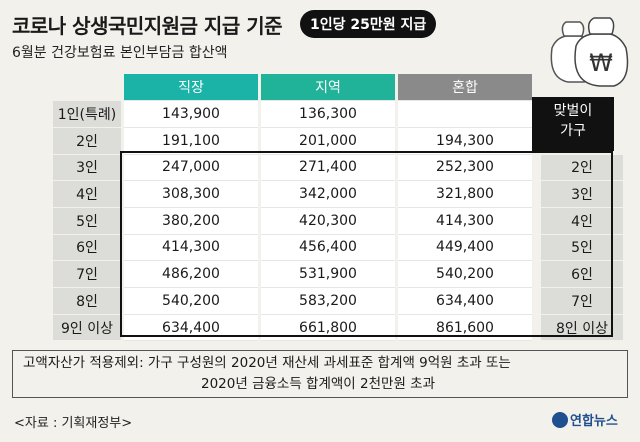  What do you see at coordinates (368, 24) in the screenshot?
I see `amount-badge: 1인당 25만원 지급` at bounding box center [368, 24].